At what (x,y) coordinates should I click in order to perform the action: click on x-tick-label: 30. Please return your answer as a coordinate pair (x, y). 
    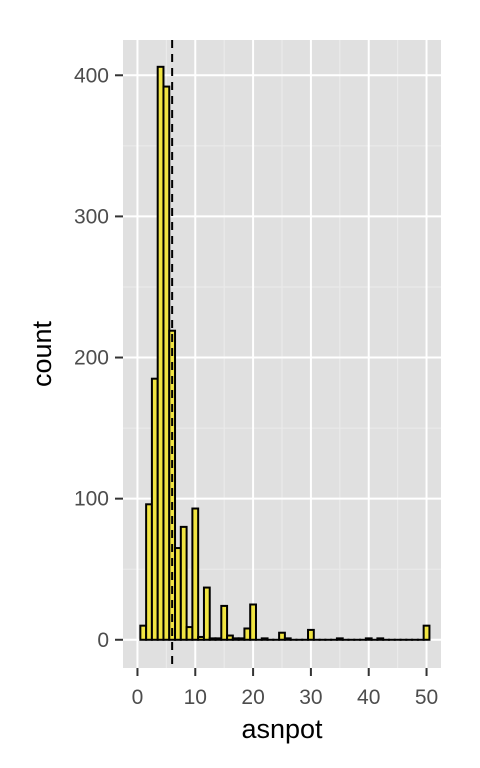
    Looking at the image, I should click on (310, 697).